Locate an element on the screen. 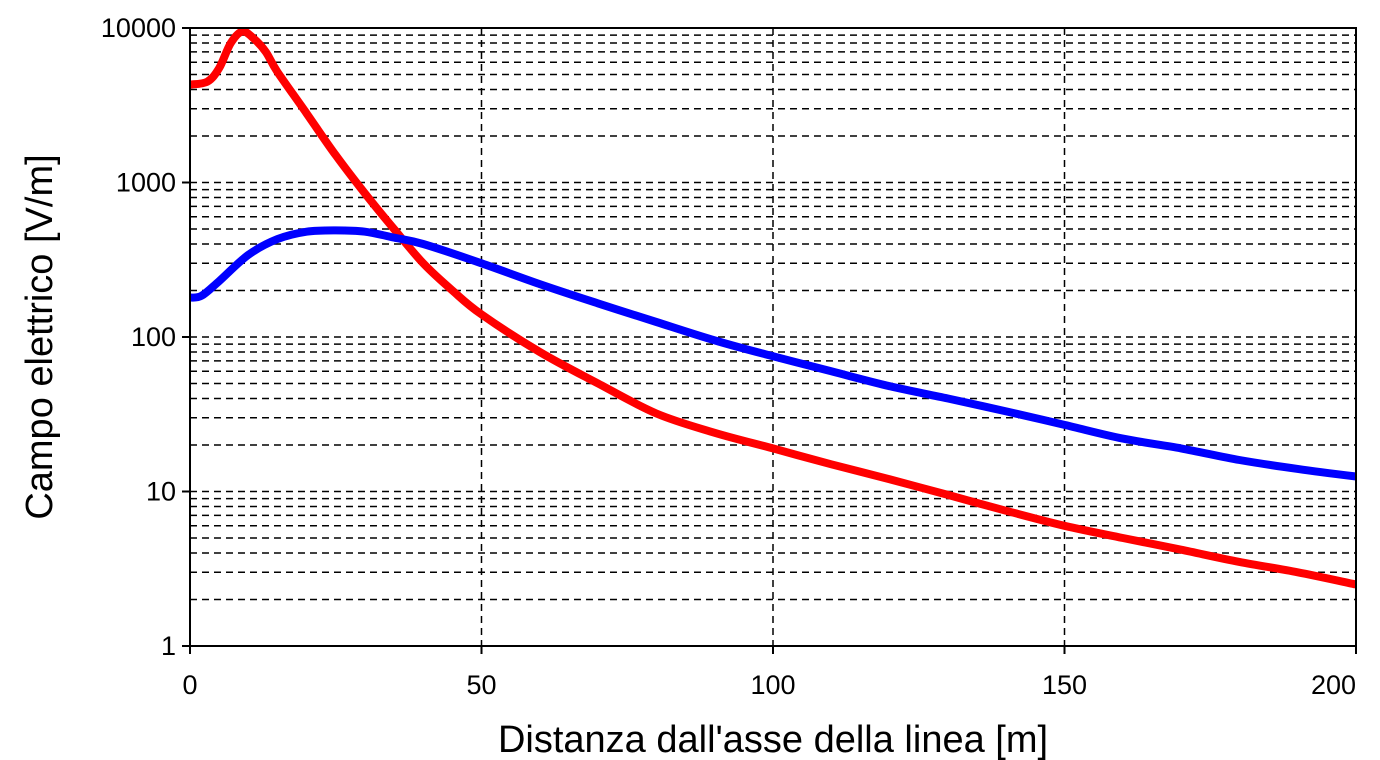  y-axis-title: Campo elettrico [V/m] is located at coordinates (40, 336).